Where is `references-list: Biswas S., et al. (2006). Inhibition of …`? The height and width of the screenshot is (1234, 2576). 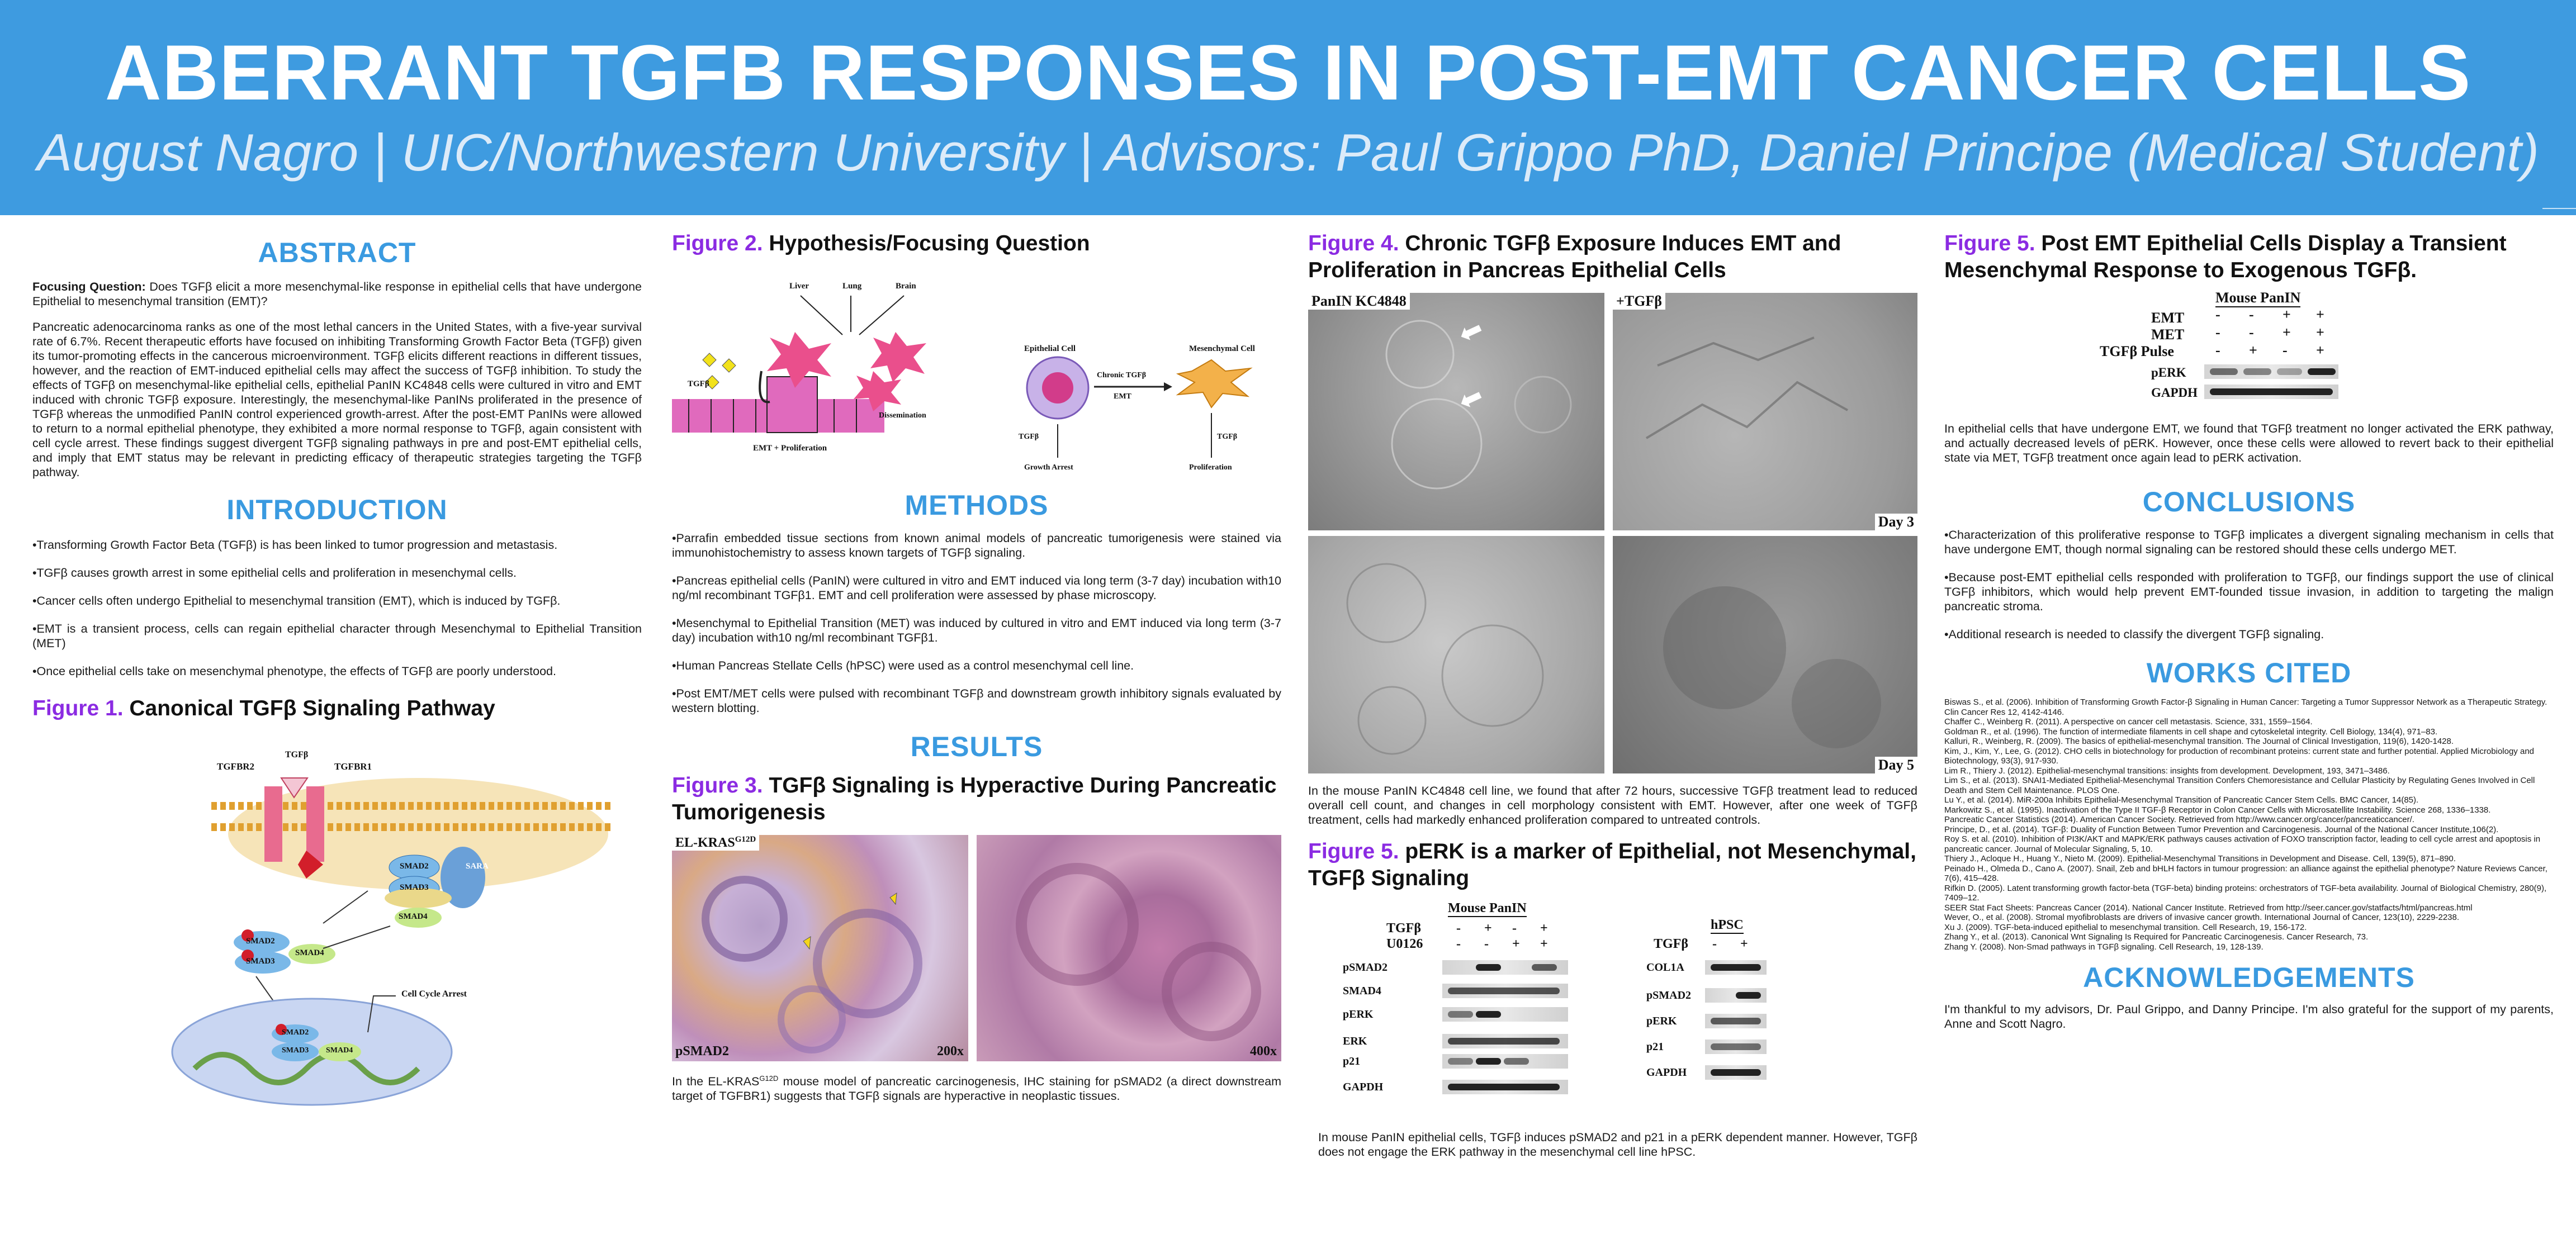
references-list: Biswas S., et al. (2006). Inhibition of … is located at coordinates (2249, 824).